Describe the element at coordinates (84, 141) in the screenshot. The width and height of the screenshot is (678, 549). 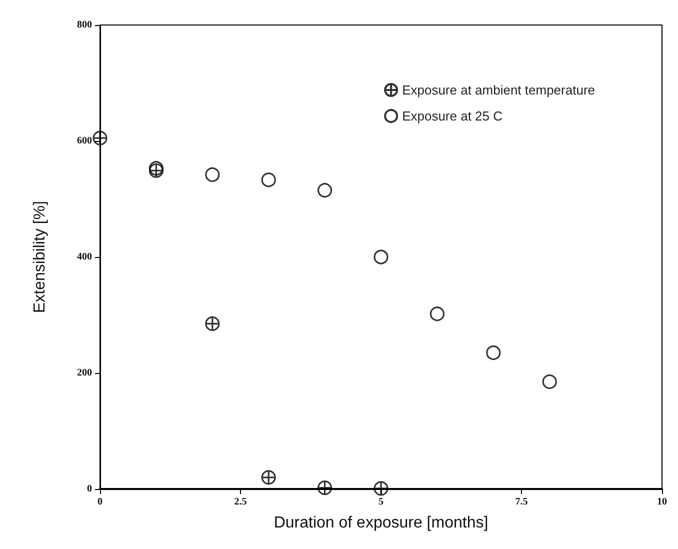
I see `y-tick-label: 600` at that location.